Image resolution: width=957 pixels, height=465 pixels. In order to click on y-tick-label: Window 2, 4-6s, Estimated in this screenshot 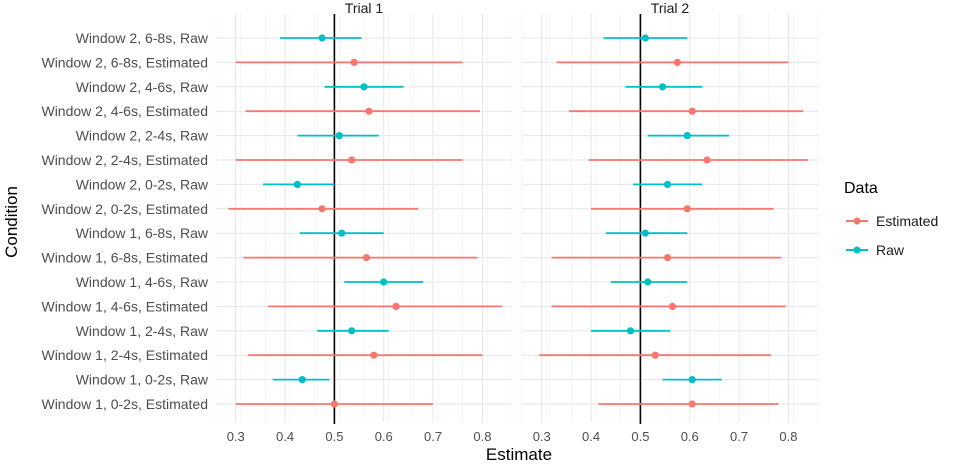, I will do `click(124, 111)`.